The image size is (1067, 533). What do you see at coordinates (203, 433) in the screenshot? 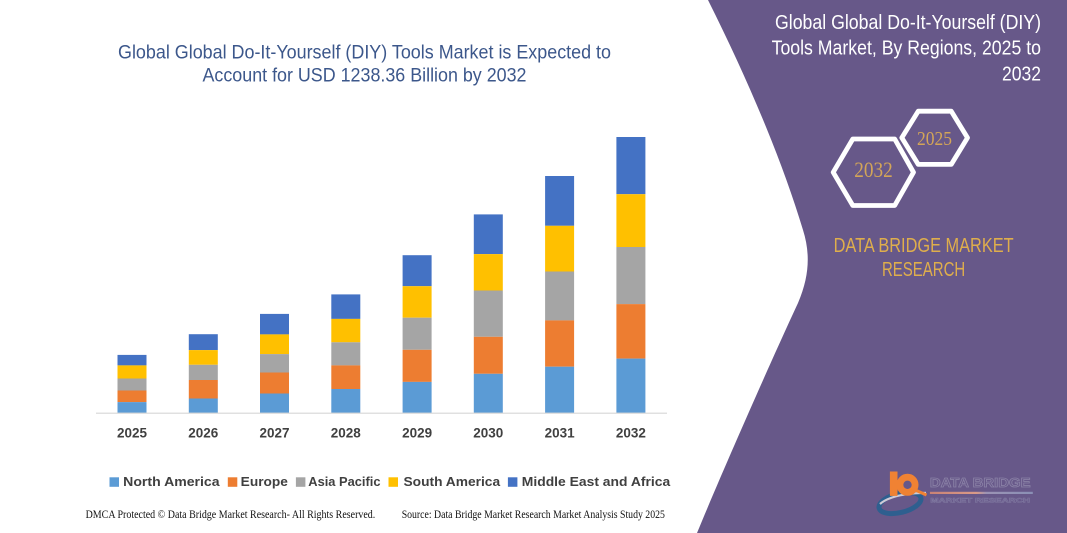
I see `svg-text: 2026` at bounding box center [203, 433].